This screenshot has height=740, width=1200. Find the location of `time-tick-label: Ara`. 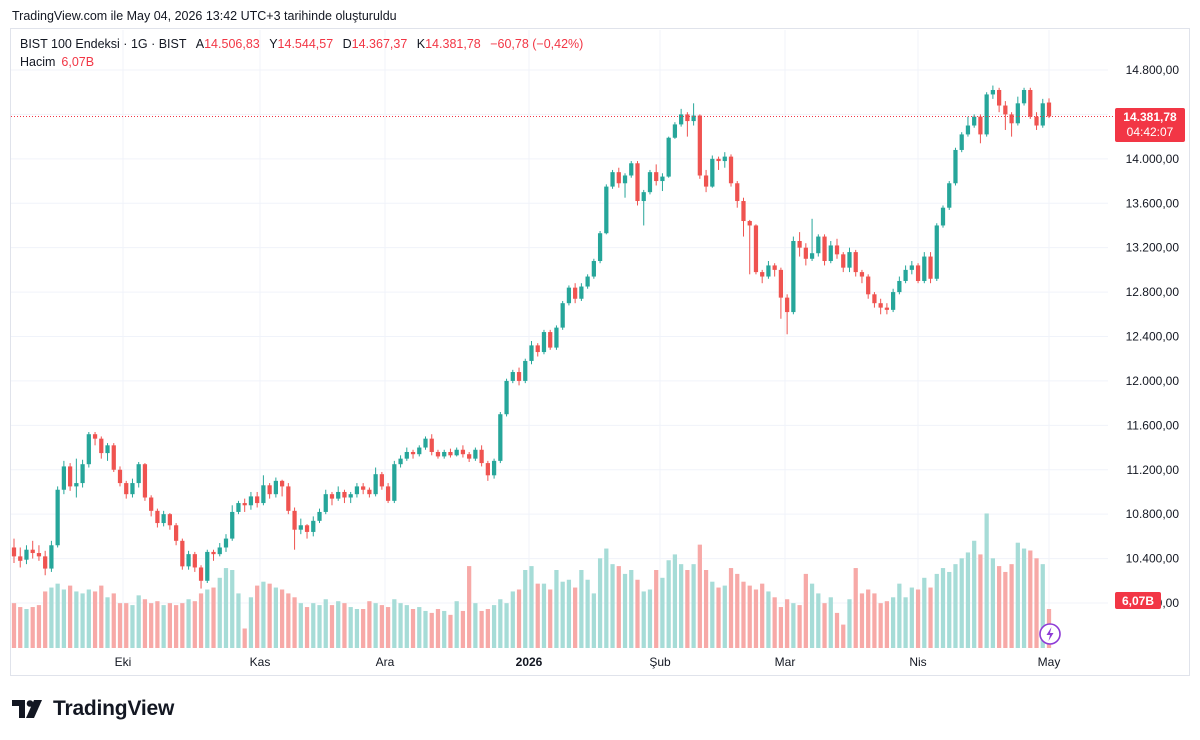

time-tick-label: Ara is located at coordinates (385, 662).